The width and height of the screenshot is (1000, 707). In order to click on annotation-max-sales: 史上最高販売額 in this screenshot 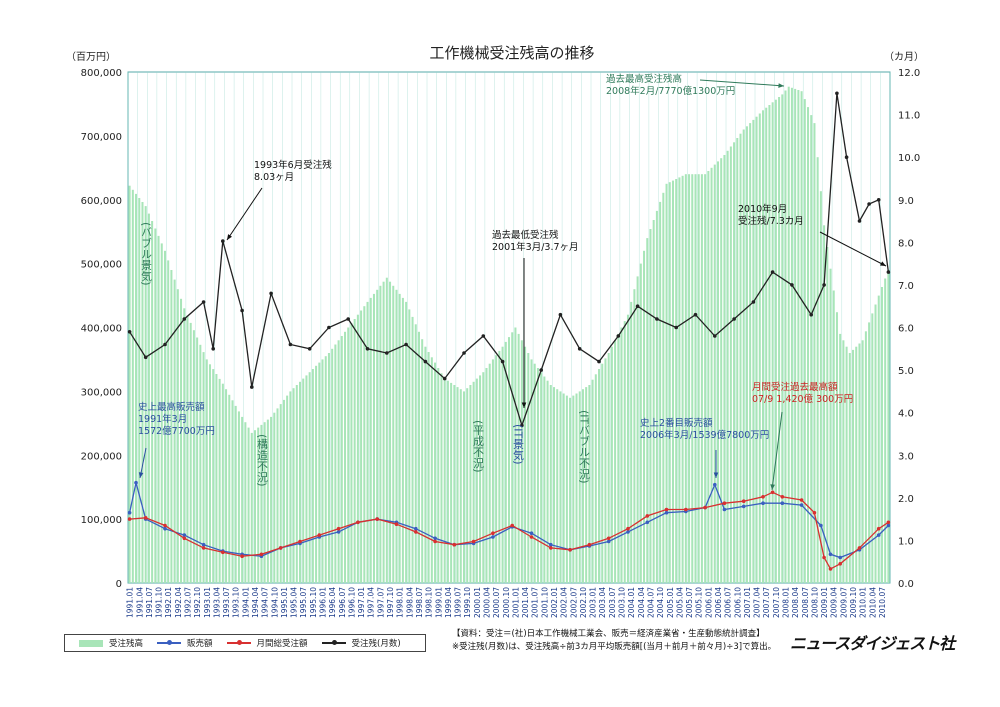, I will do `click(171, 407)`.